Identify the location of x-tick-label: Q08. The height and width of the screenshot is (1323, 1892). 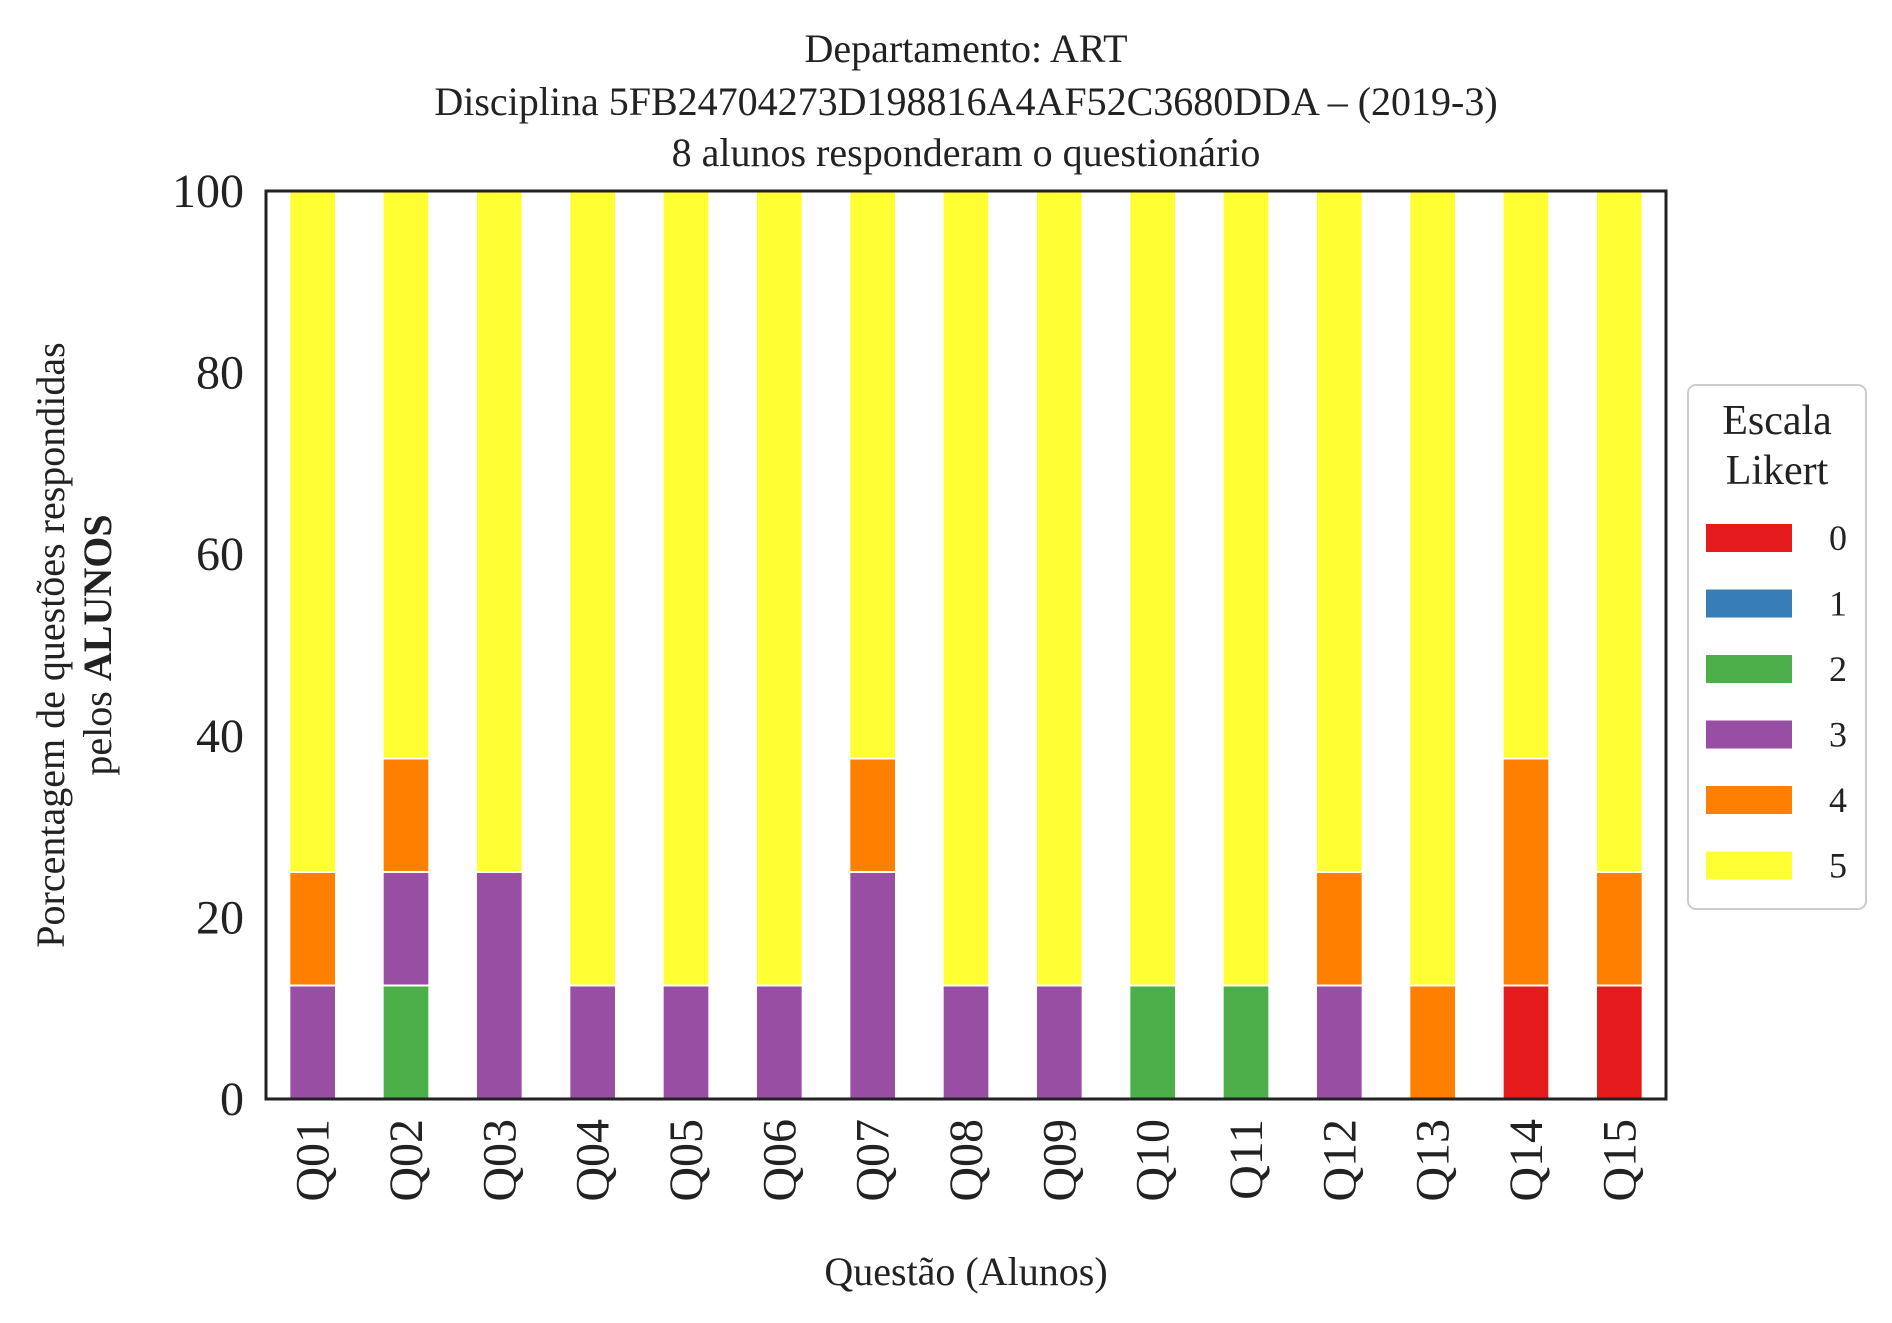
(966, 1160).